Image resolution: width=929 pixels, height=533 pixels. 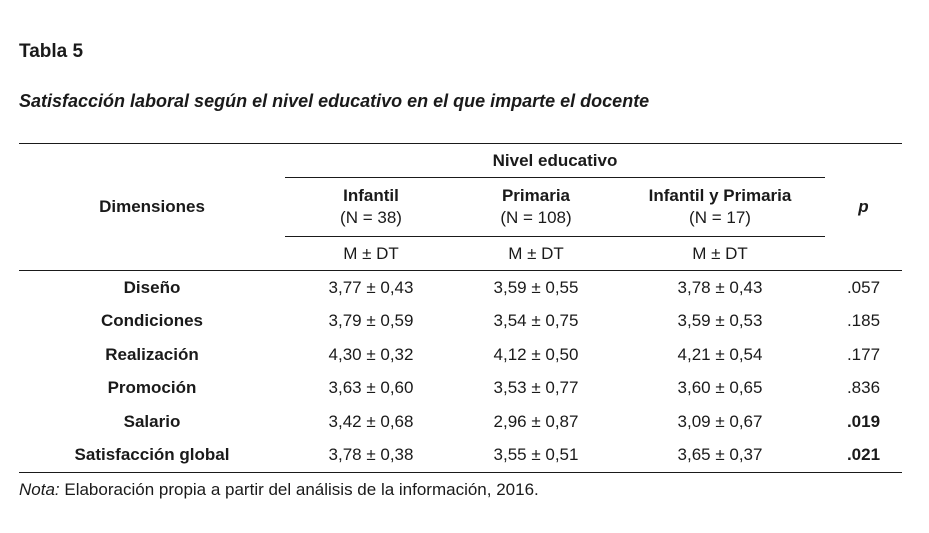 What do you see at coordinates (371, 195) in the screenshot?
I see `column-name: Infantil` at bounding box center [371, 195].